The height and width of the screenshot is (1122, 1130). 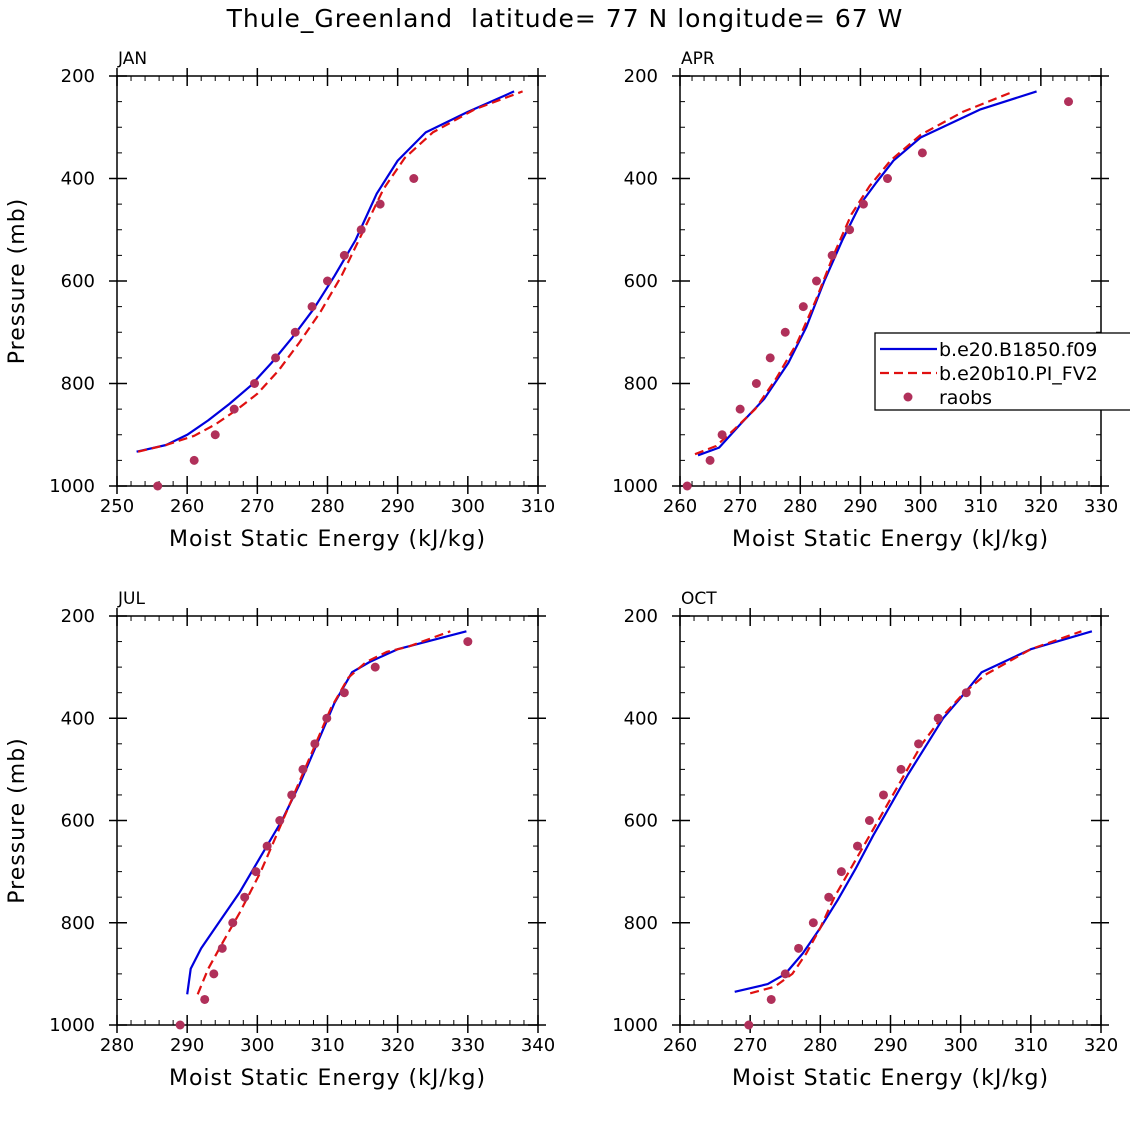 I want to click on panel-label: JAN, so click(x=132, y=59).